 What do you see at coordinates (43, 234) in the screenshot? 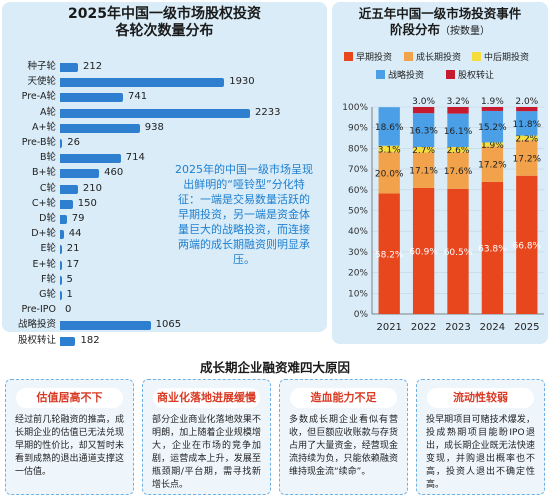
I see `bar-category-label: D+轮` at bounding box center [43, 234].